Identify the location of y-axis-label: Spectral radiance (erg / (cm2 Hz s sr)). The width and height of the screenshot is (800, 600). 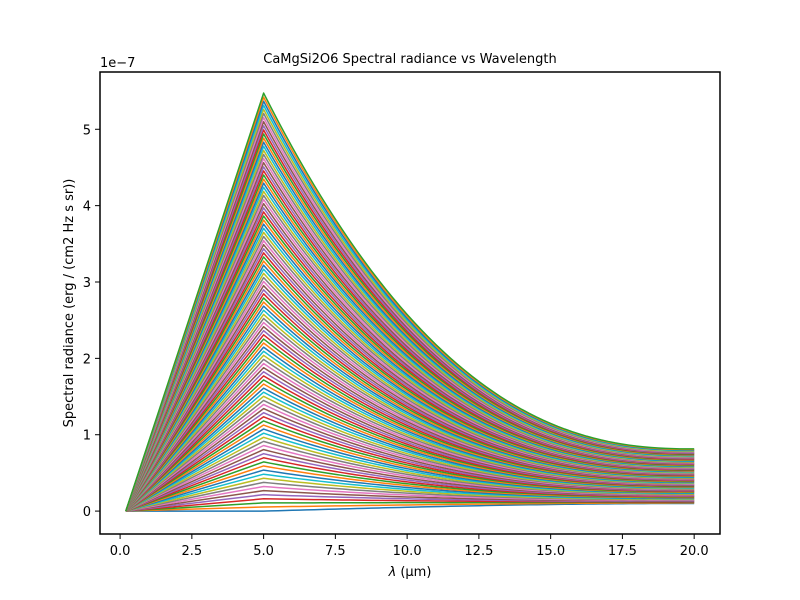
(69, 303).